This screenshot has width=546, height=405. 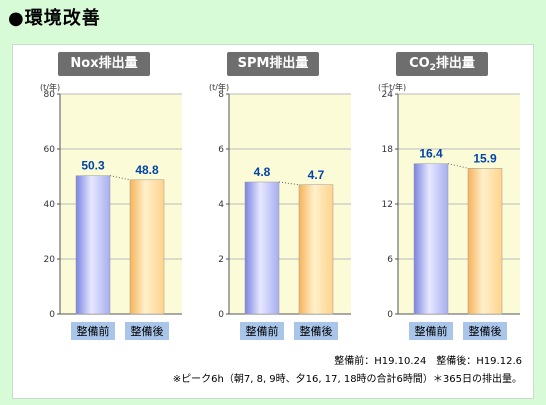 I want to click on value-label: 16.4, so click(x=431, y=154).